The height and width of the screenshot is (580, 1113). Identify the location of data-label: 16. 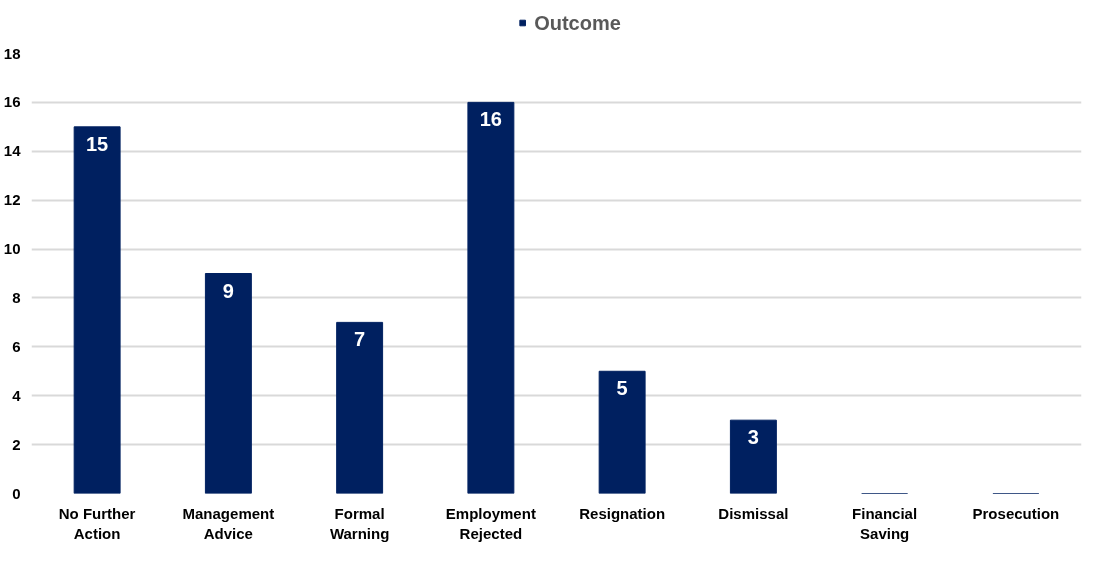
(490, 119).